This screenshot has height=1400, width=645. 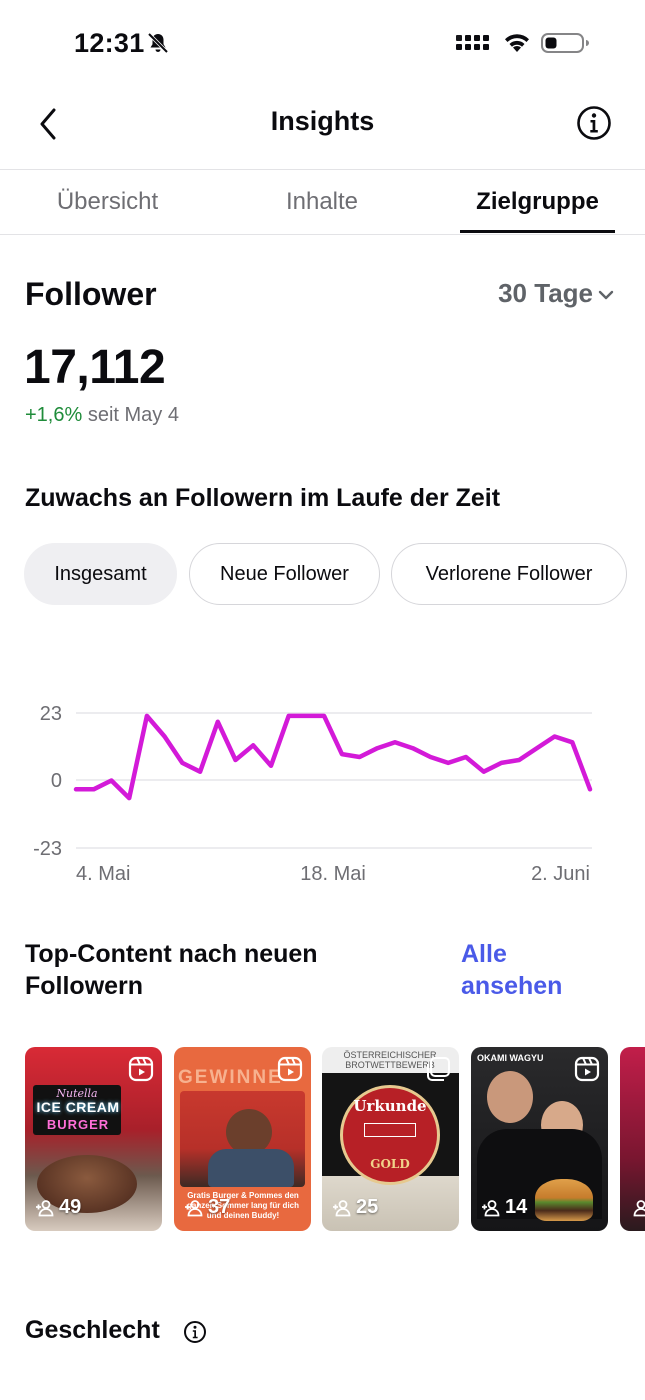 I want to click on thumb-burger, so click(x=564, y=1200).